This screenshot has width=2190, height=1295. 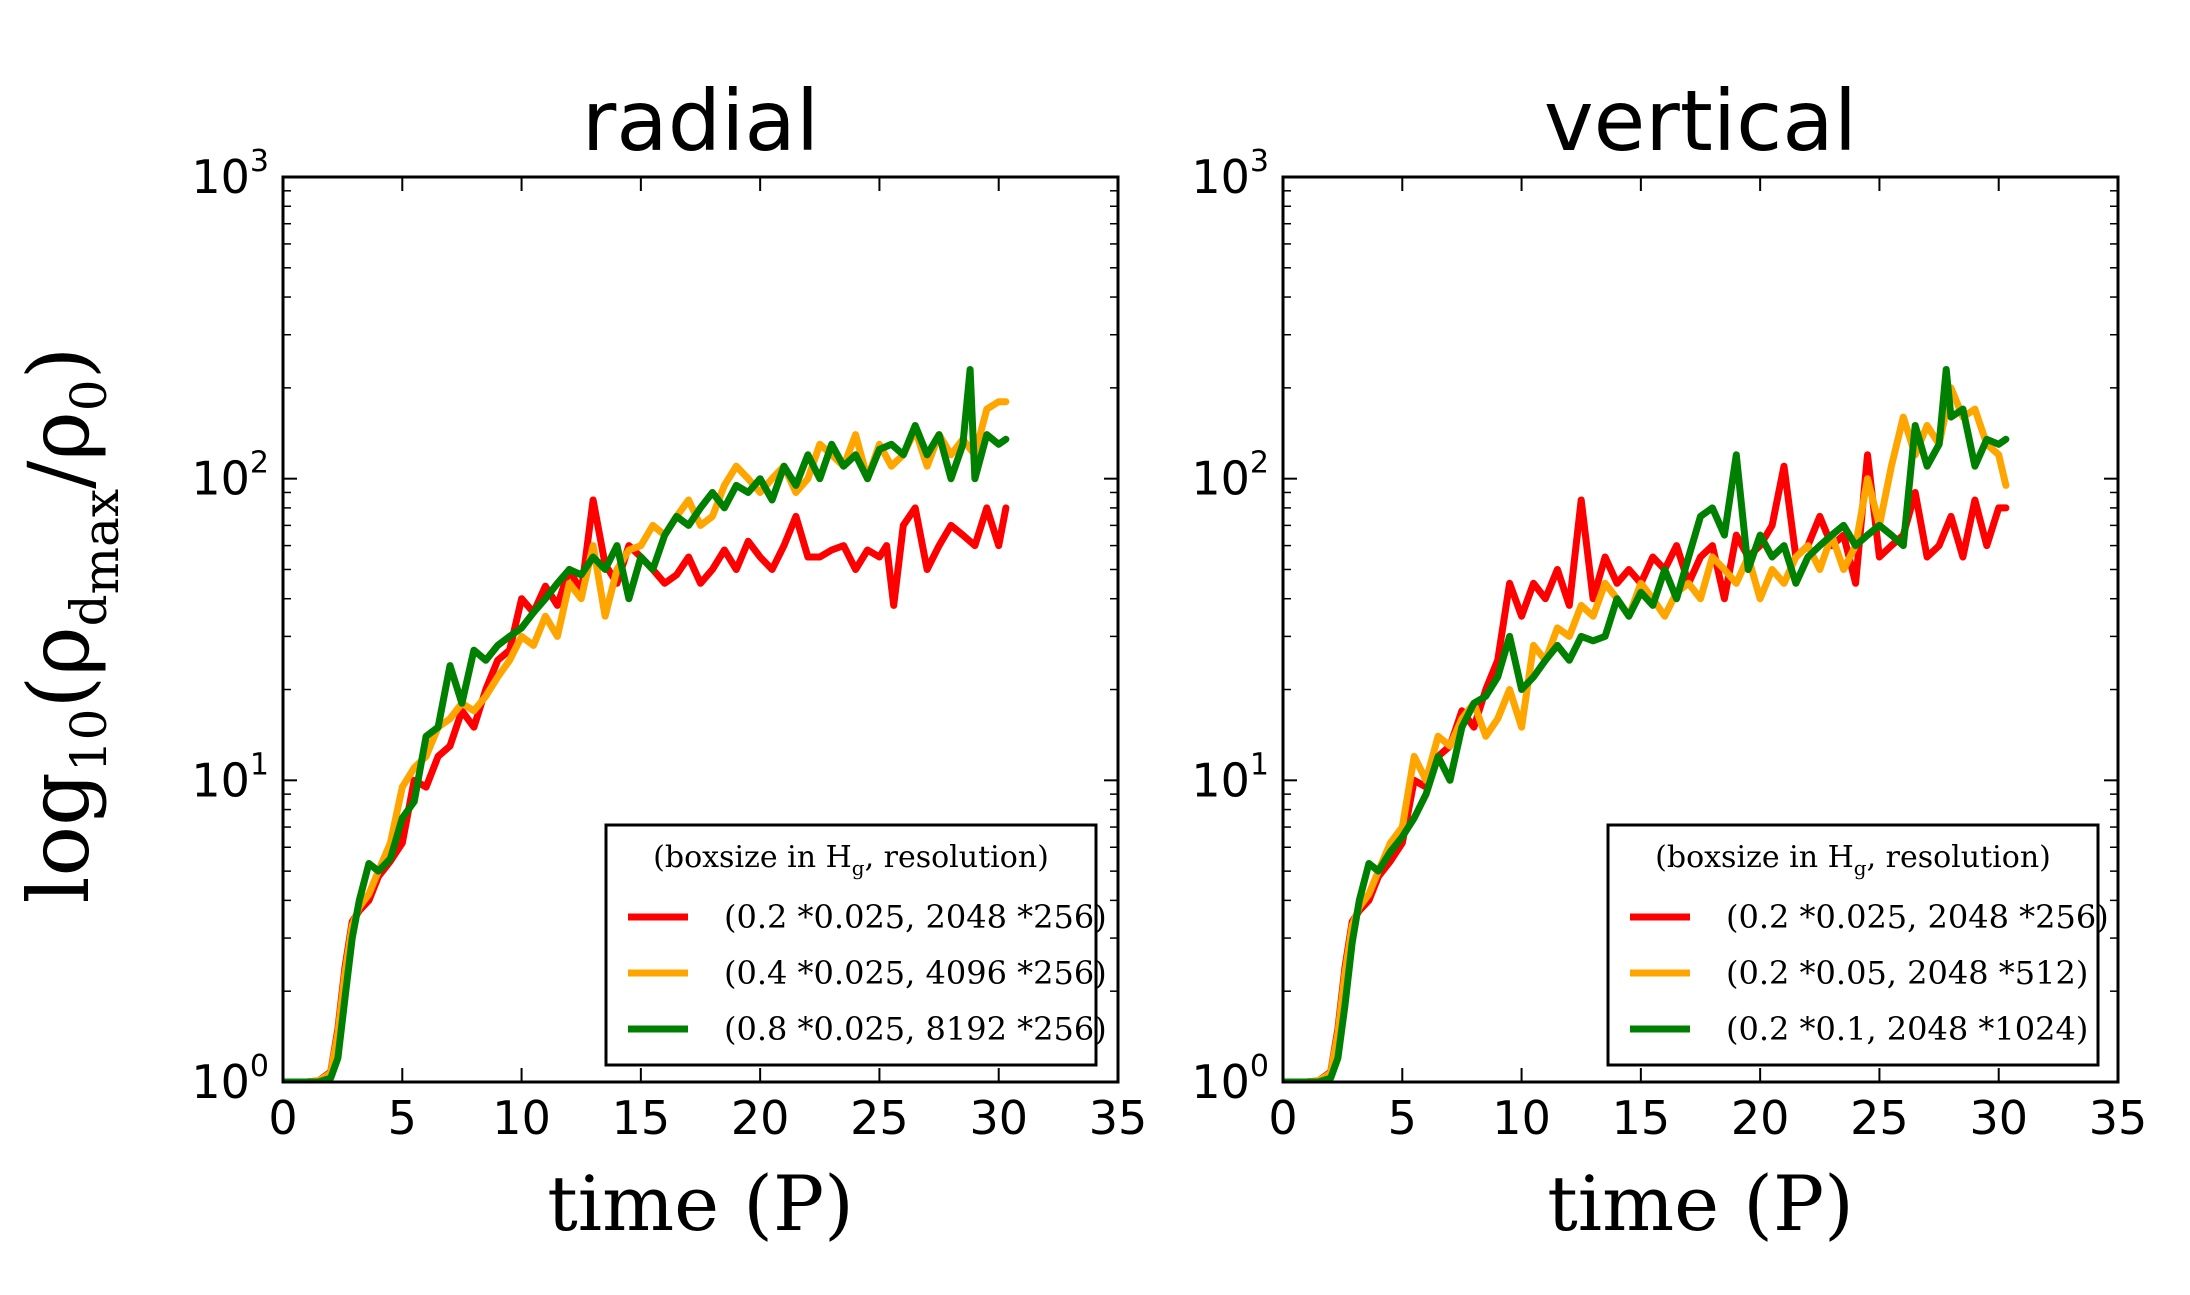 I want to click on chart-title: radial, so click(x=700, y=121).